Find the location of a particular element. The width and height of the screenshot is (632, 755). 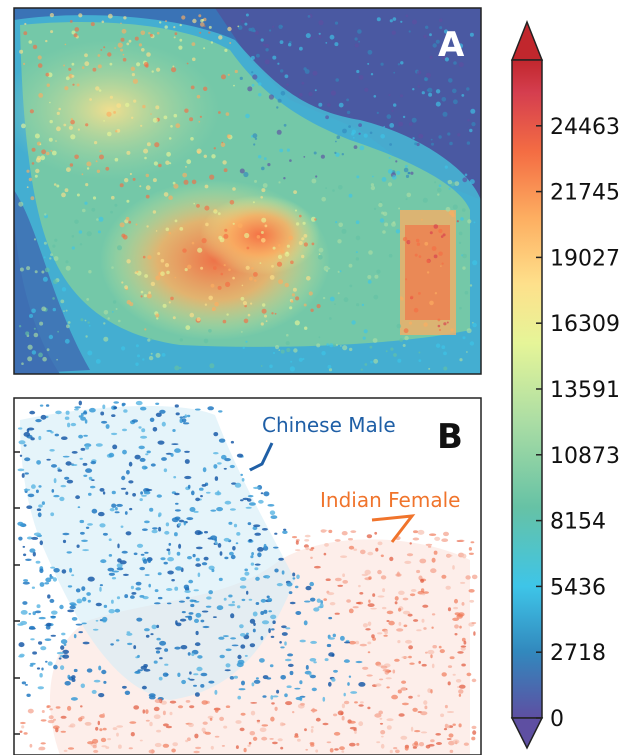

colorbar-extend-min is located at coordinates (527, 733).